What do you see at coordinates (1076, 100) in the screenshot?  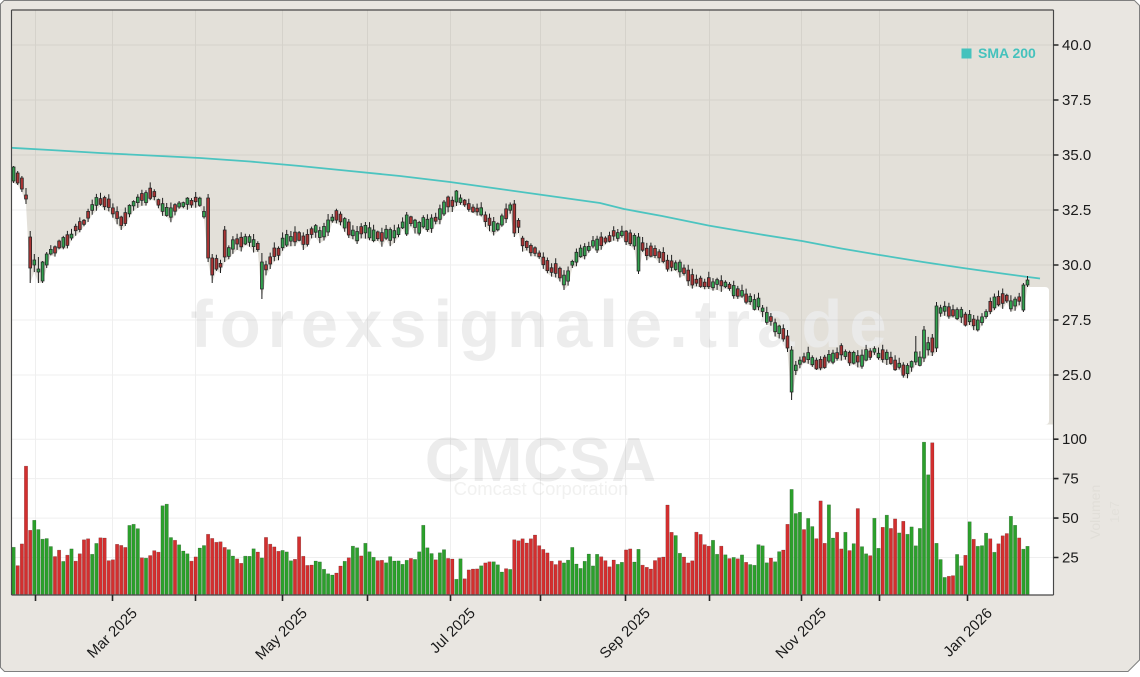 I see `svg-text: 37.5` at bounding box center [1076, 100].